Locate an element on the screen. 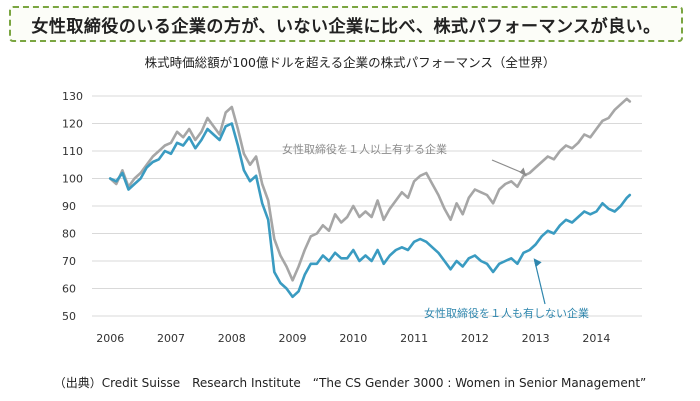 The image size is (700, 401). y-tick-label: 60 is located at coordinates (69, 289).